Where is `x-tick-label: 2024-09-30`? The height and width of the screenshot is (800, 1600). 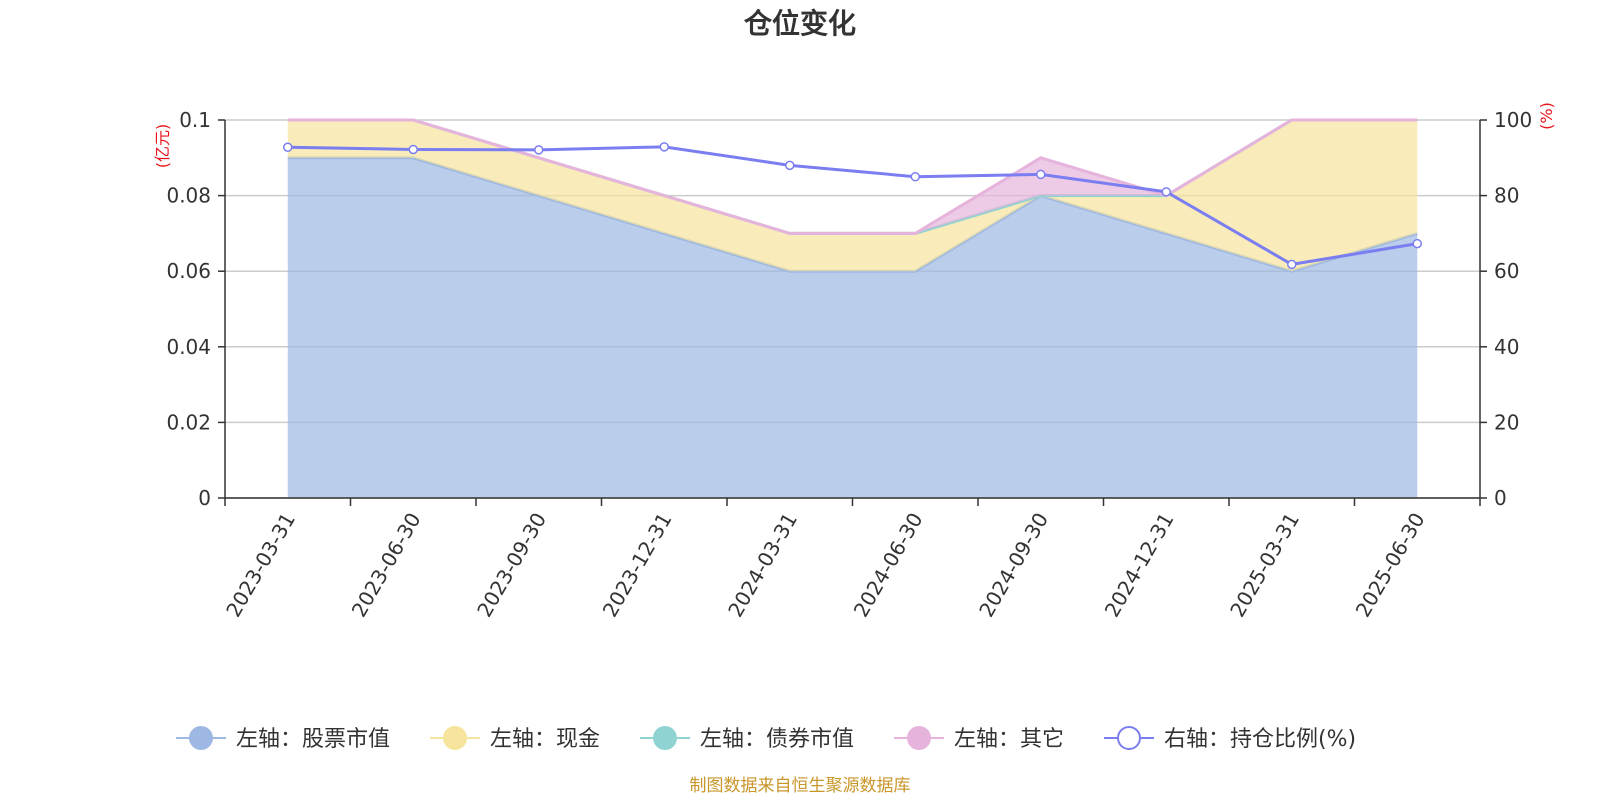
x-tick-label: 2024-09-30 is located at coordinates (1013, 565).